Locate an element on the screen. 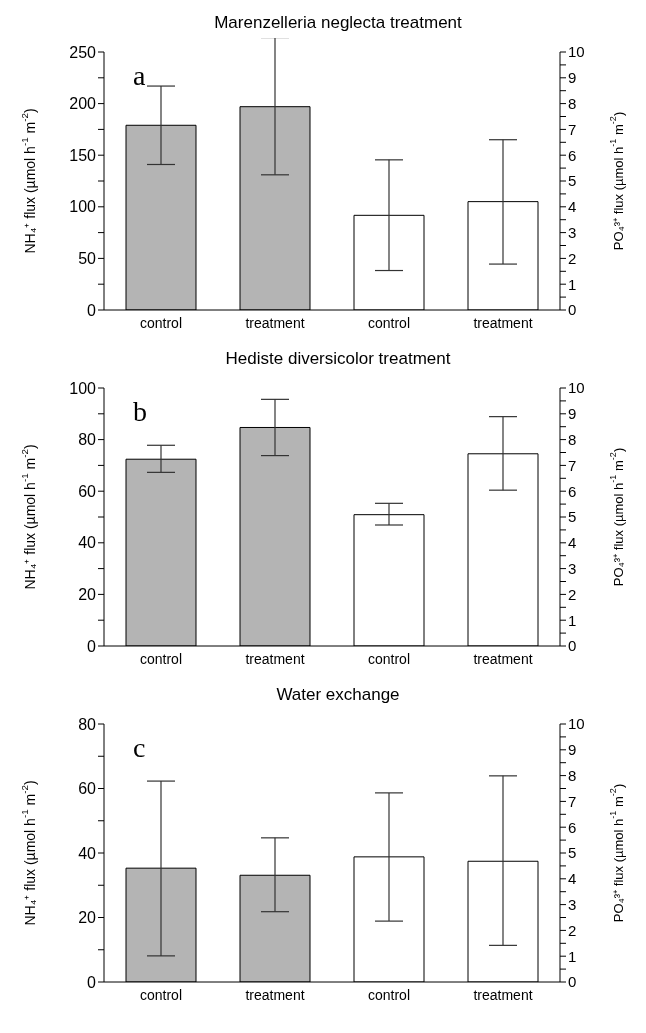 The image size is (646, 1033). annotation: c is located at coordinates (139, 748).